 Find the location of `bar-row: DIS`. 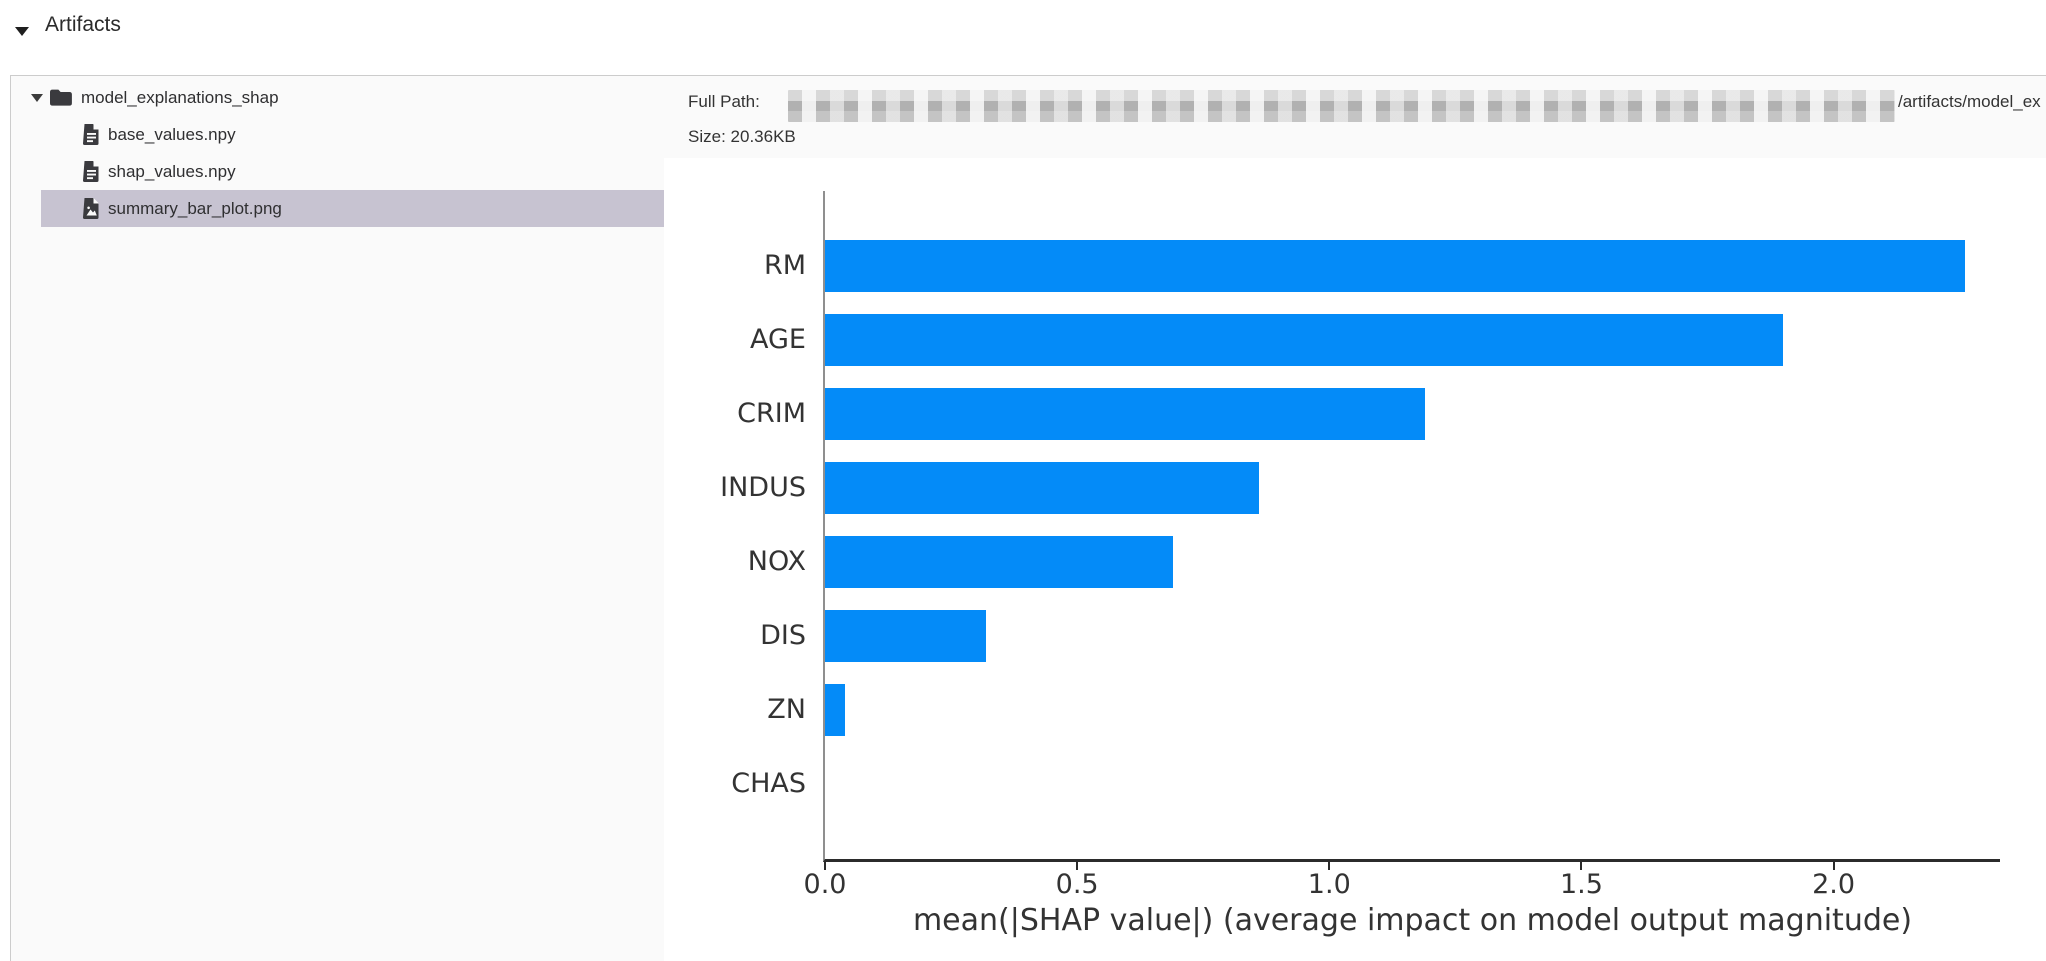

bar-row: DIS is located at coordinates (1380, 636).